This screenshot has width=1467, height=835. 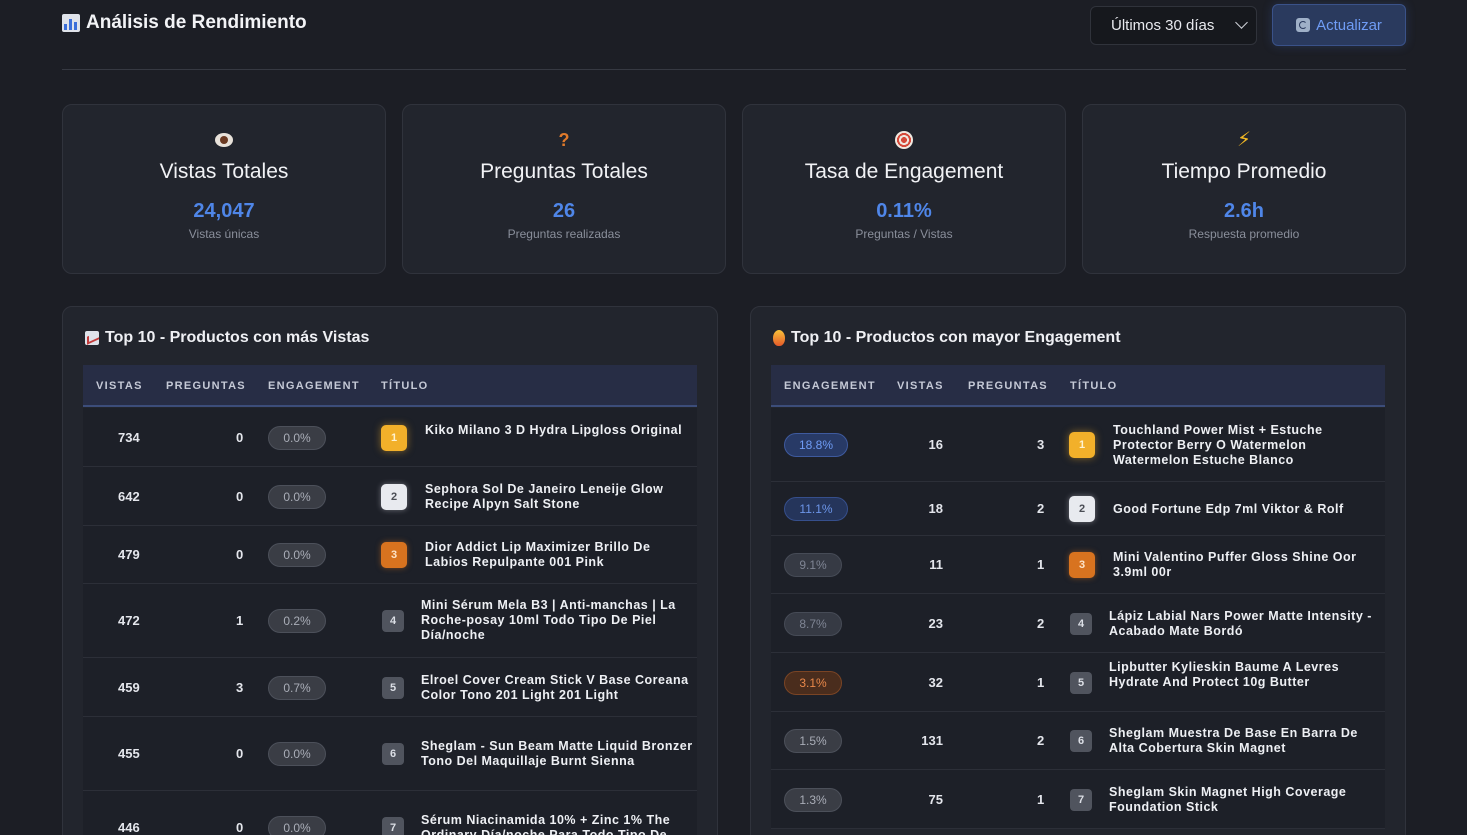 I want to click on stat-label: Tiempo Promedio, so click(x=1244, y=171).